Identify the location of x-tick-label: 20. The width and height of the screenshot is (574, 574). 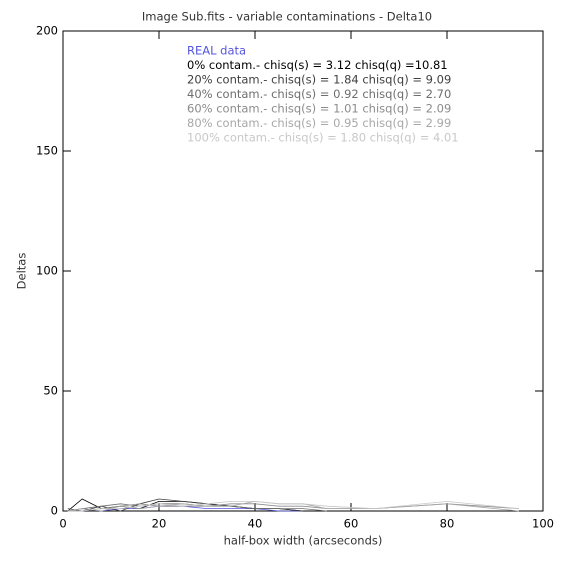
(159, 524).